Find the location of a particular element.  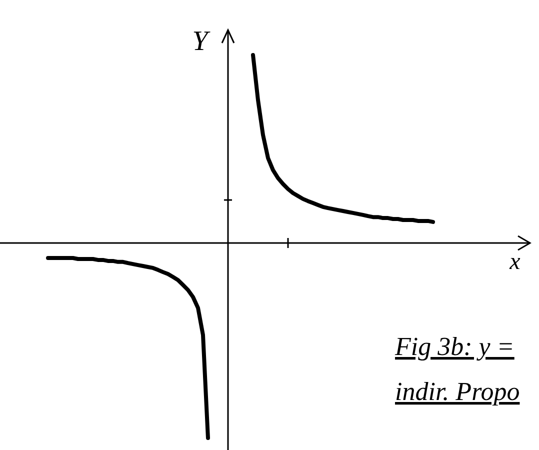

annotation: Fig 3b: y = is located at coordinates (454, 346).